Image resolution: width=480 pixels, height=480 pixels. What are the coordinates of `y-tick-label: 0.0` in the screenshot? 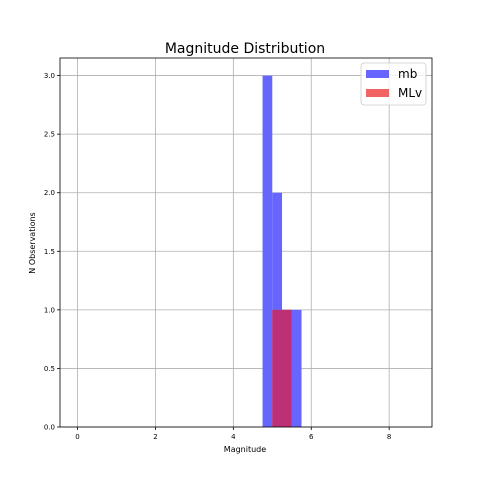 It's located at (49, 428).